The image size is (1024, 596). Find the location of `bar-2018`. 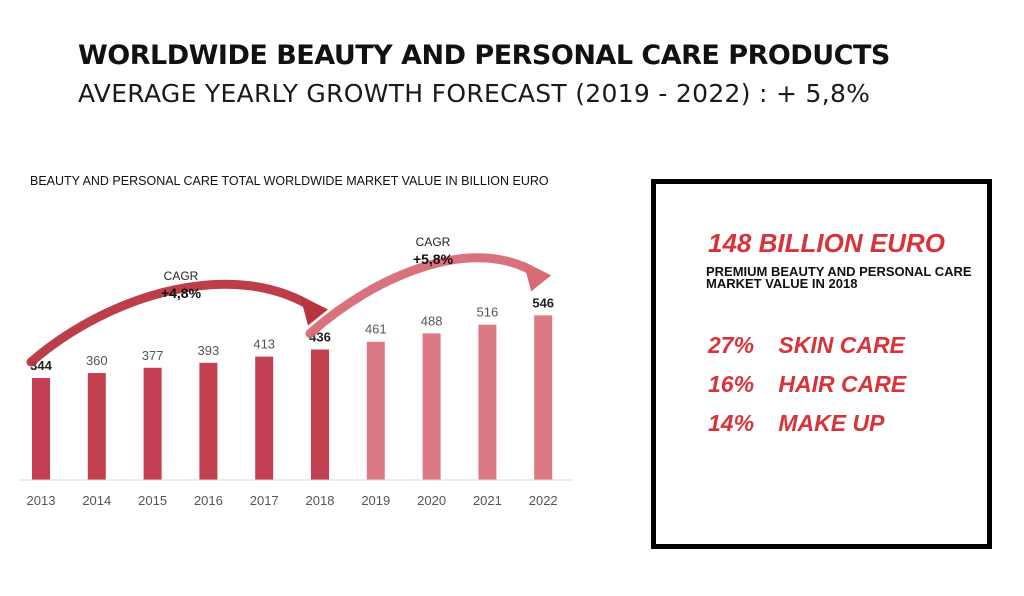

bar-2018 is located at coordinates (320, 414).